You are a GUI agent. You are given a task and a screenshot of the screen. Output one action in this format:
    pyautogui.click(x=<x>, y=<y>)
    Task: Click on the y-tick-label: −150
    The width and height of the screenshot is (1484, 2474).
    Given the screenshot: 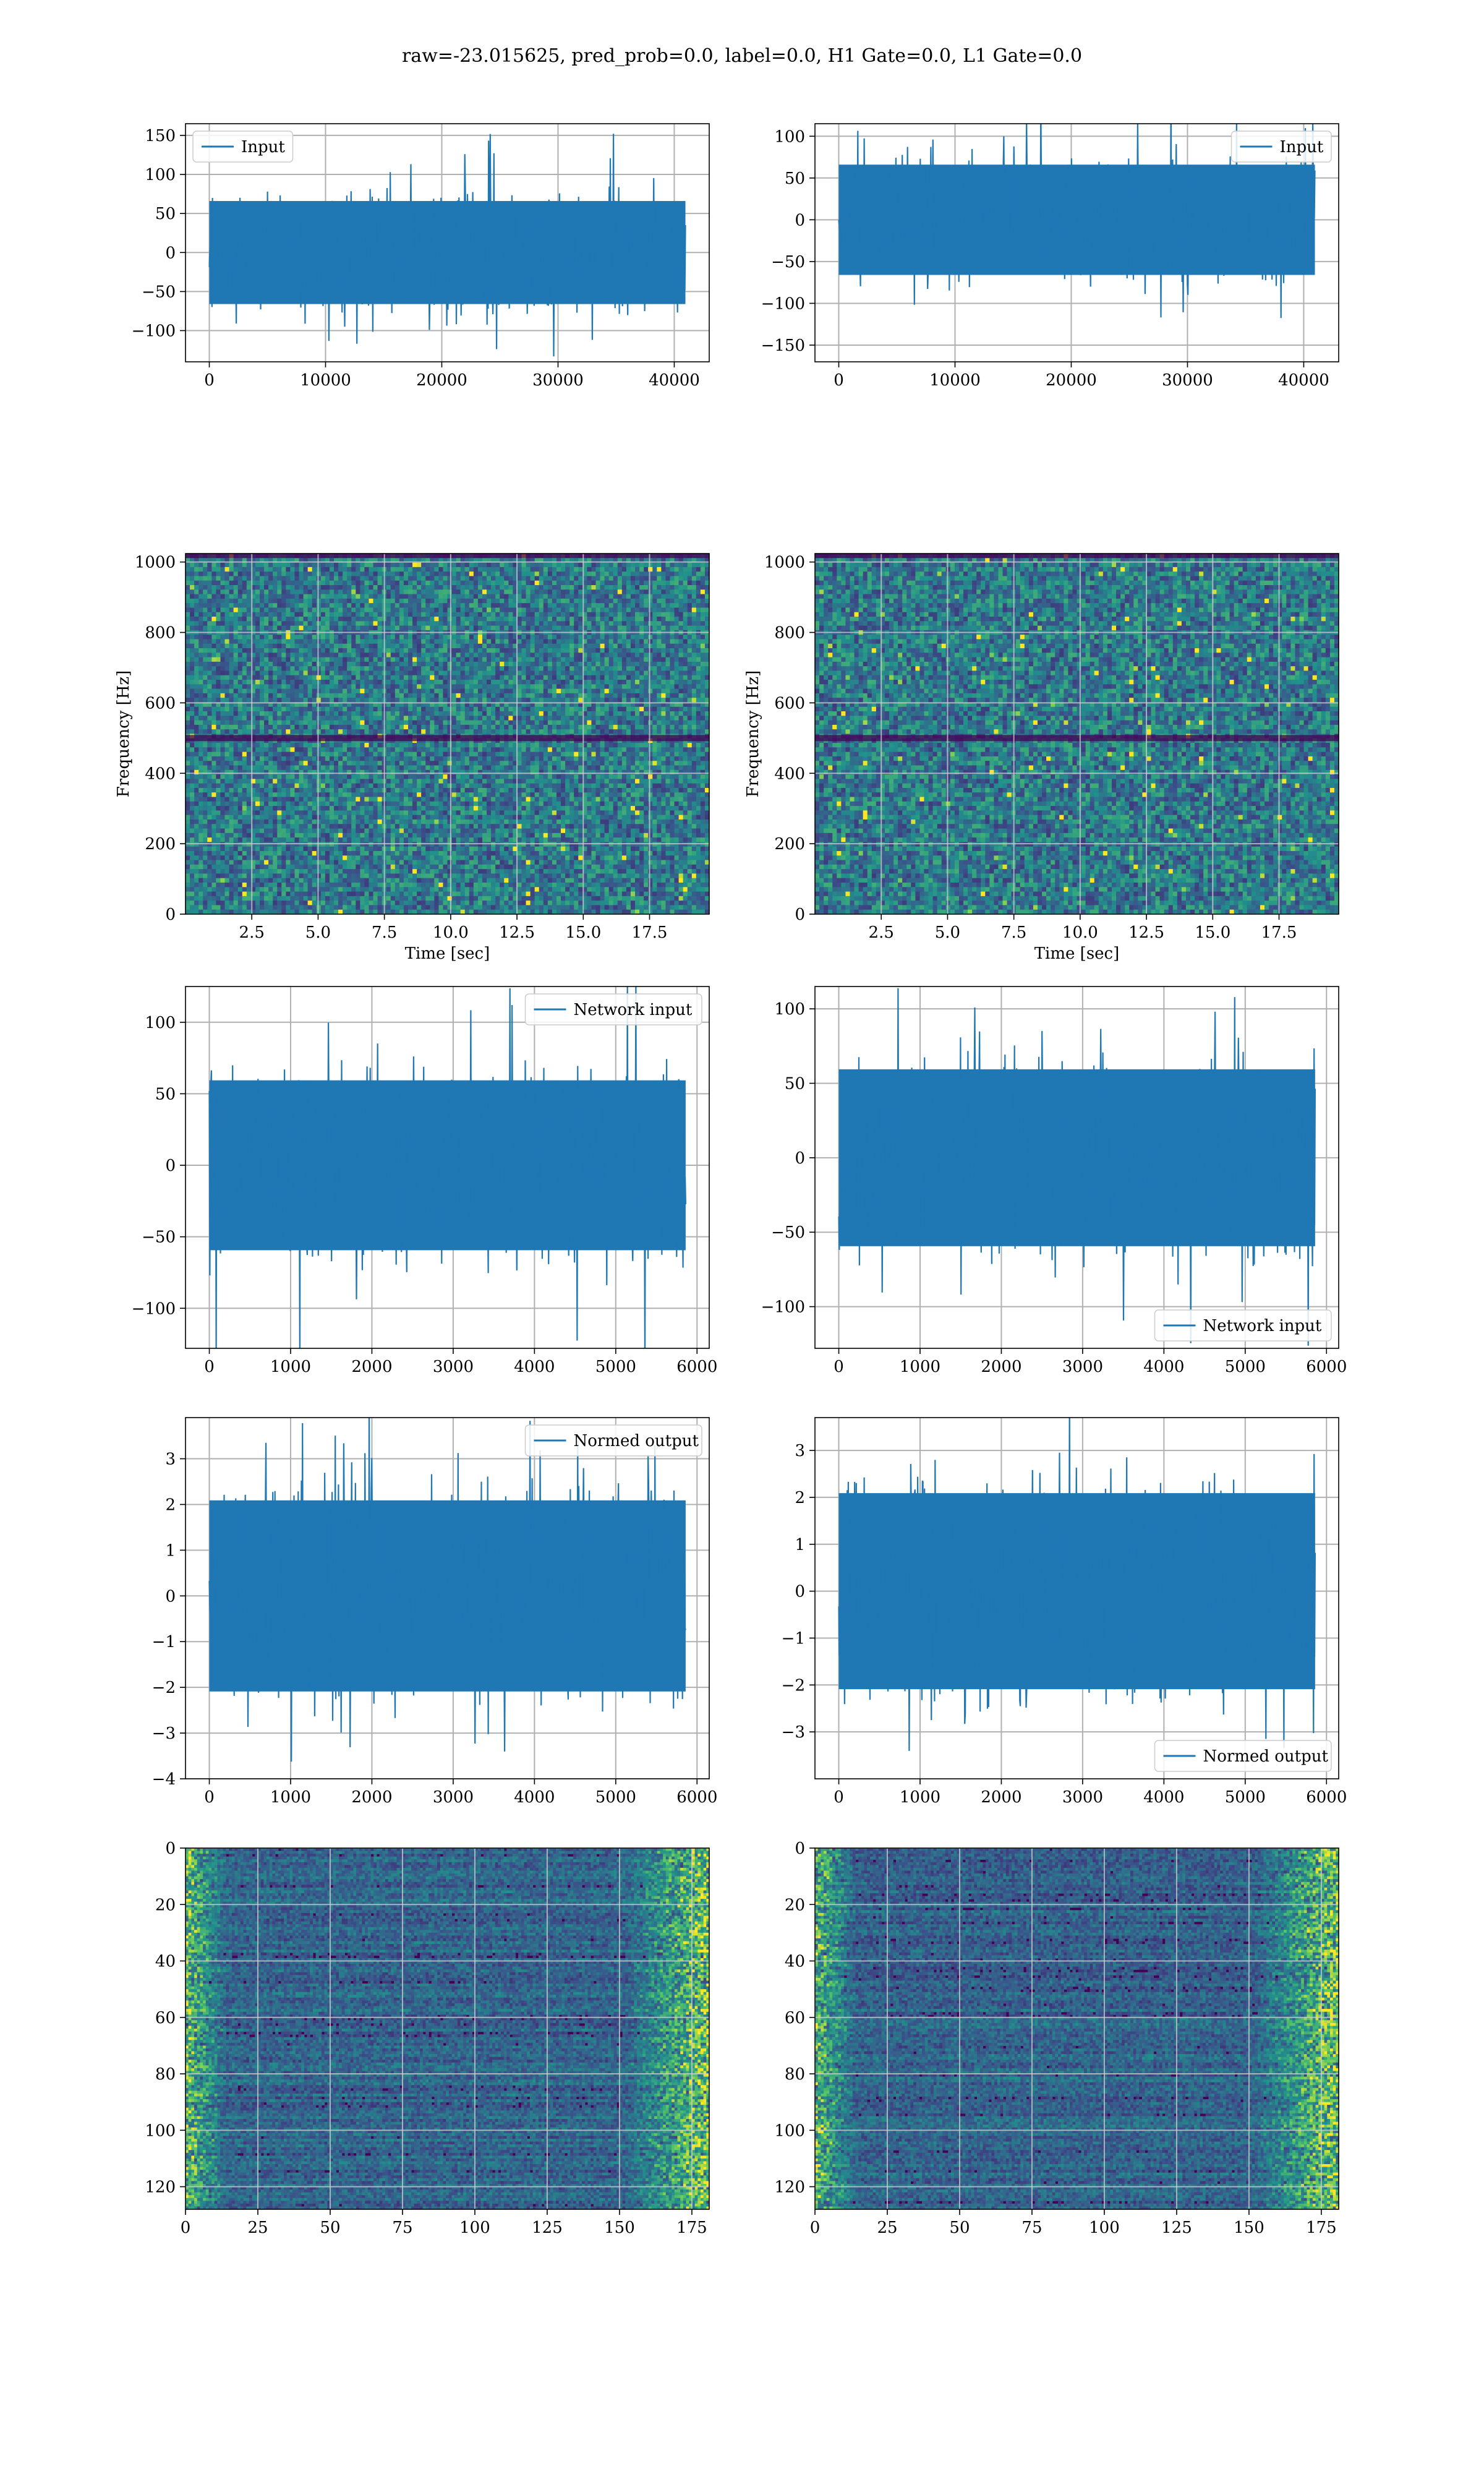 What is the action you would take?
    pyautogui.click(x=783, y=345)
    